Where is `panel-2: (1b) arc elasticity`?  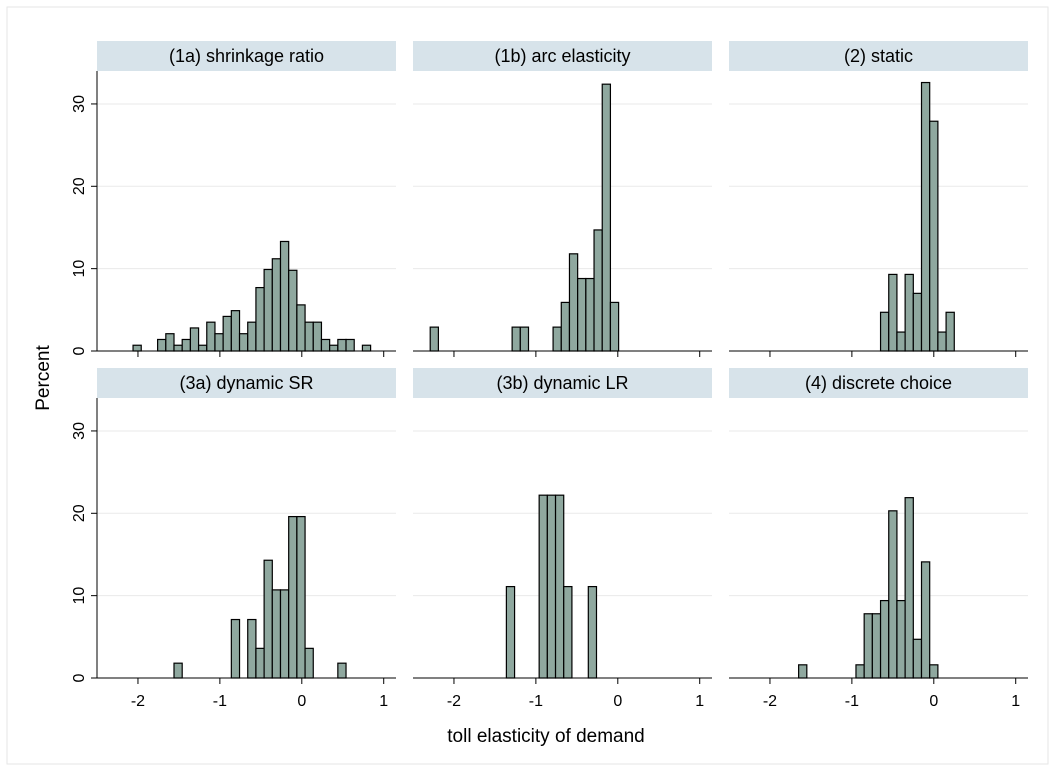
panel-2: (1b) arc elasticity is located at coordinates (562, 199).